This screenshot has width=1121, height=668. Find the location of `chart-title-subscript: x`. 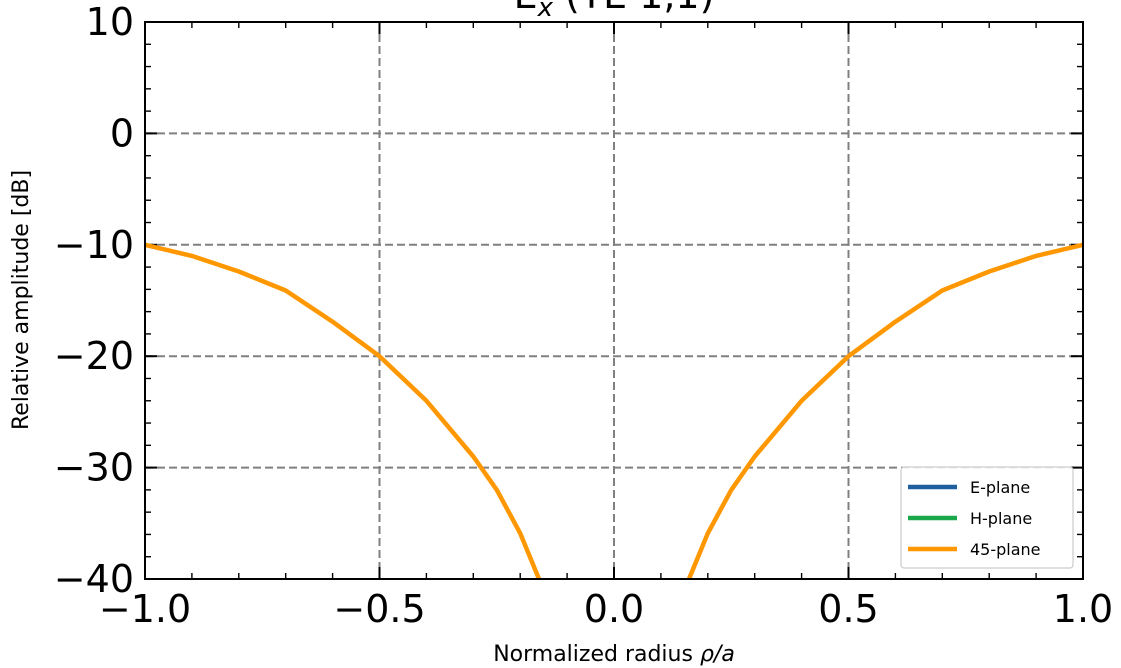

chart-title-subscript: x is located at coordinates (545, 11).